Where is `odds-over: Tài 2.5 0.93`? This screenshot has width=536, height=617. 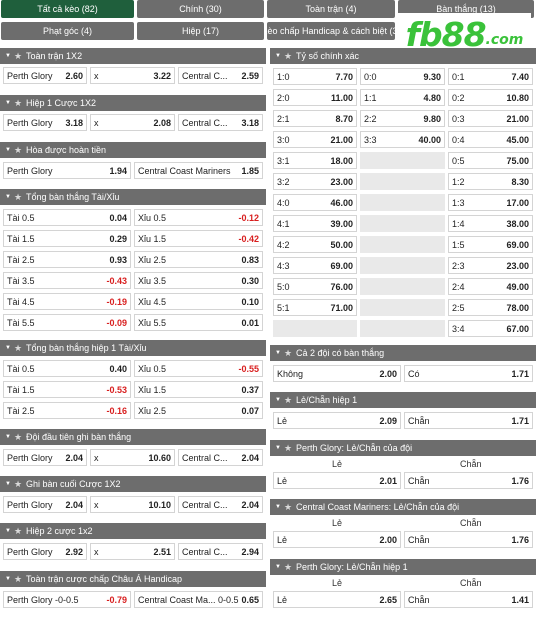
odds-over: Tài 2.5 0.93 is located at coordinates (67, 259).